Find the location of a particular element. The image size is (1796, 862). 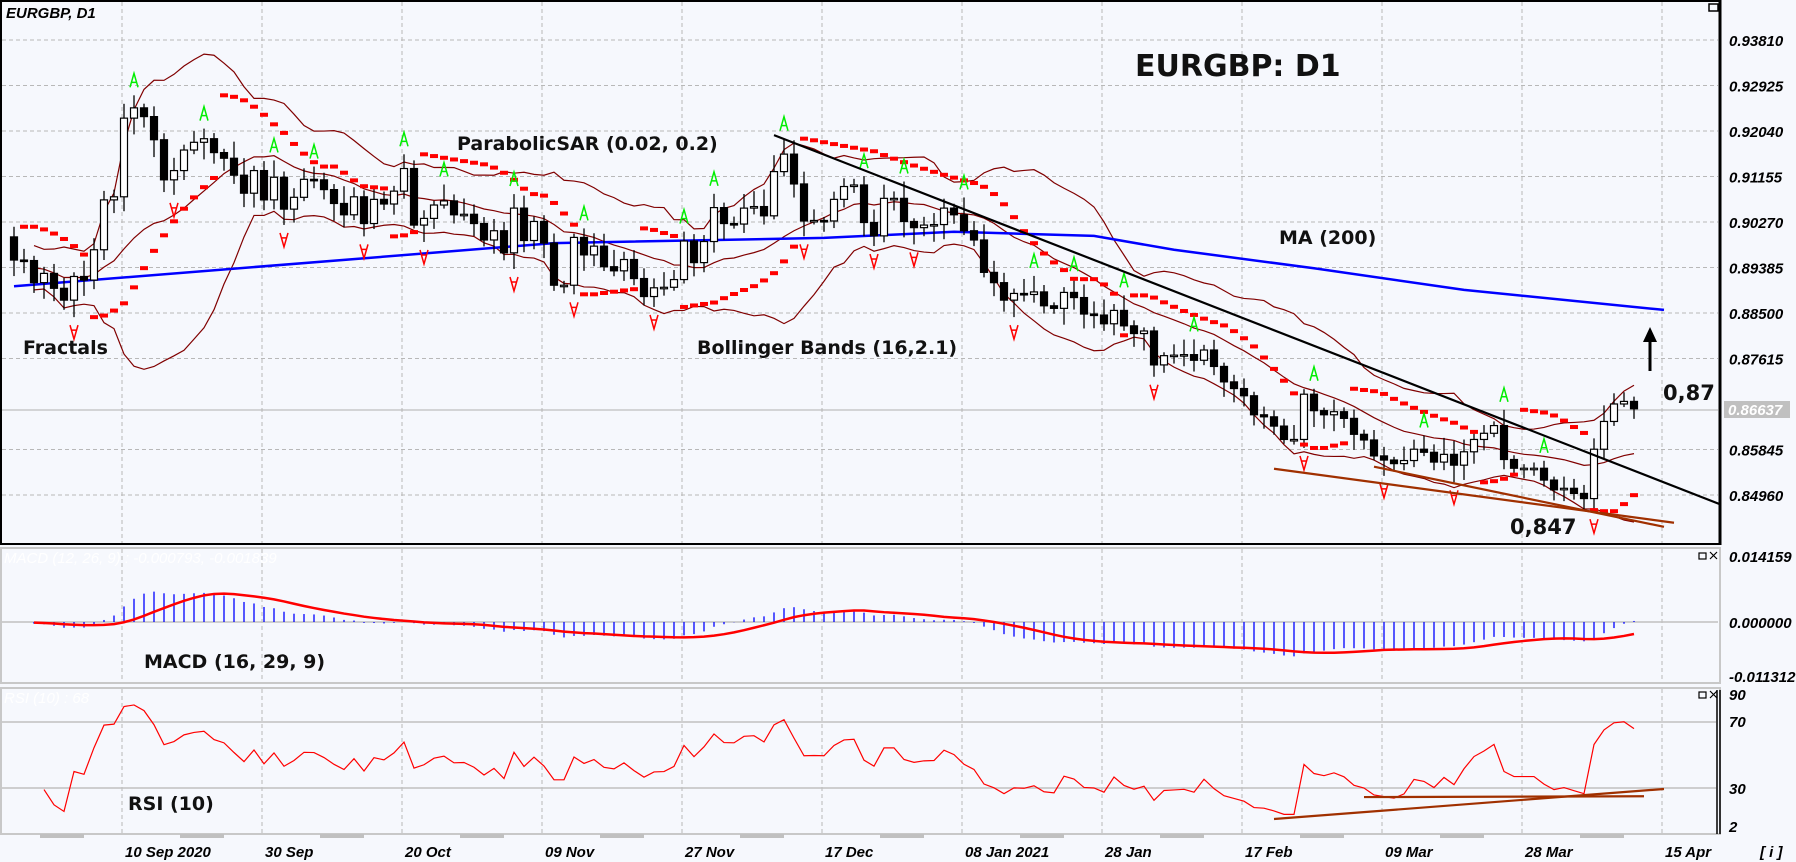

rsi-pane is located at coordinates (854, 762).